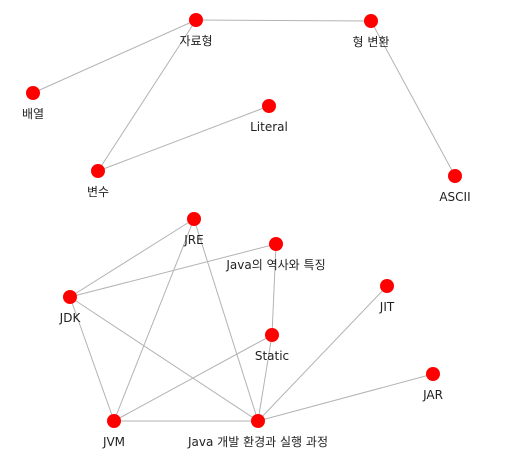  Describe the element at coordinates (33, 93) in the screenshot. I see `node-dot-baeyeol` at that location.